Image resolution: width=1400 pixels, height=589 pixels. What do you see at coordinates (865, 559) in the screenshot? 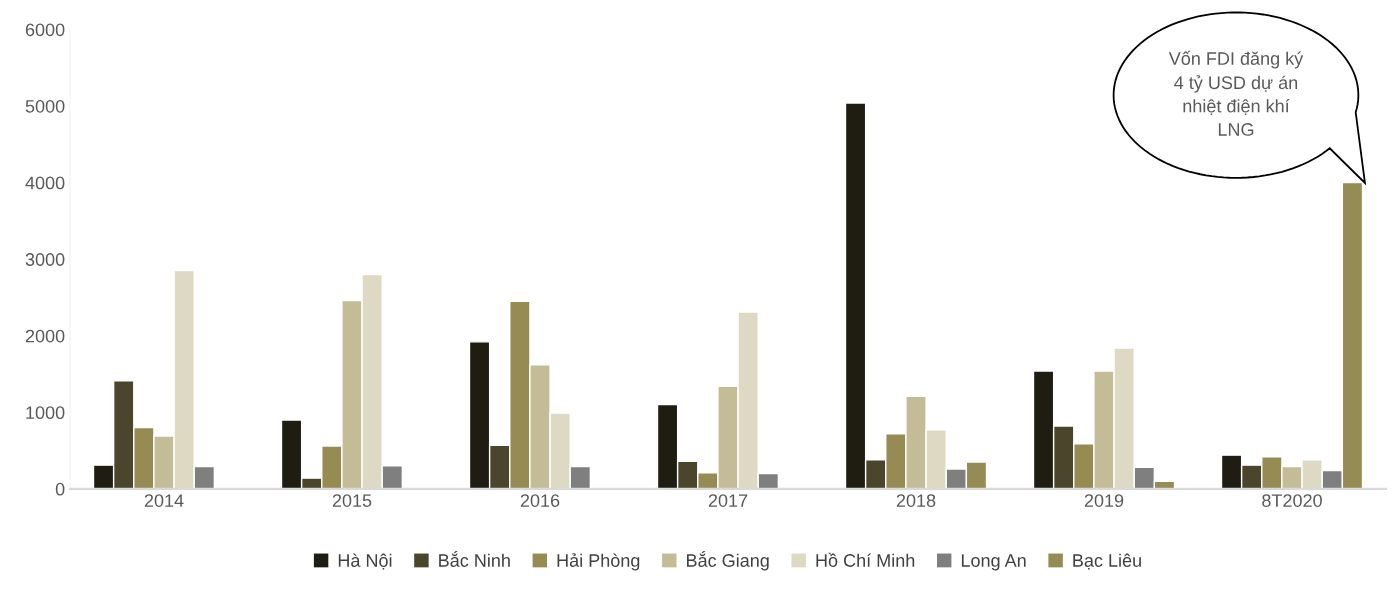
I see `legend-label: Hồ Chí Minh` at bounding box center [865, 559].